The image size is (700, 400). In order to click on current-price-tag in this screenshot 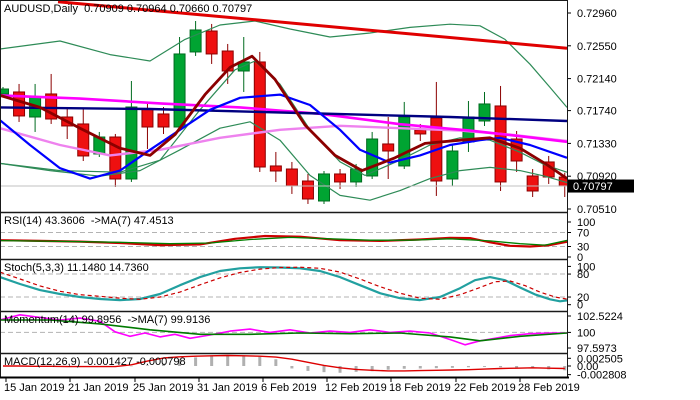, I will do `click(601, 186)`.